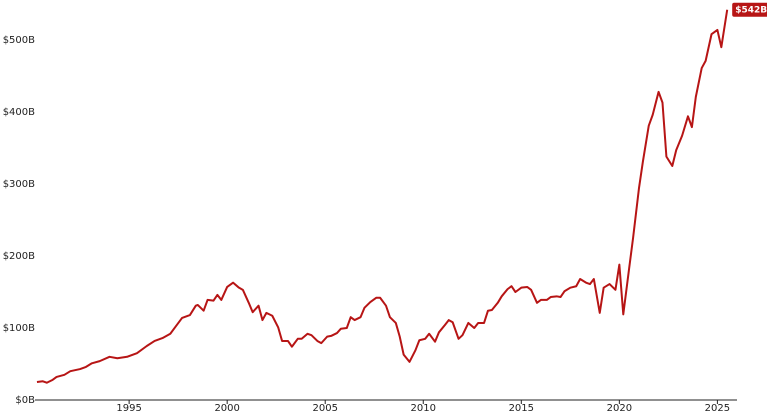 This screenshot has height=420, width=767. What do you see at coordinates (128, 408) in the screenshot?
I see `x-tick-label: 1995` at bounding box center [128, 408].